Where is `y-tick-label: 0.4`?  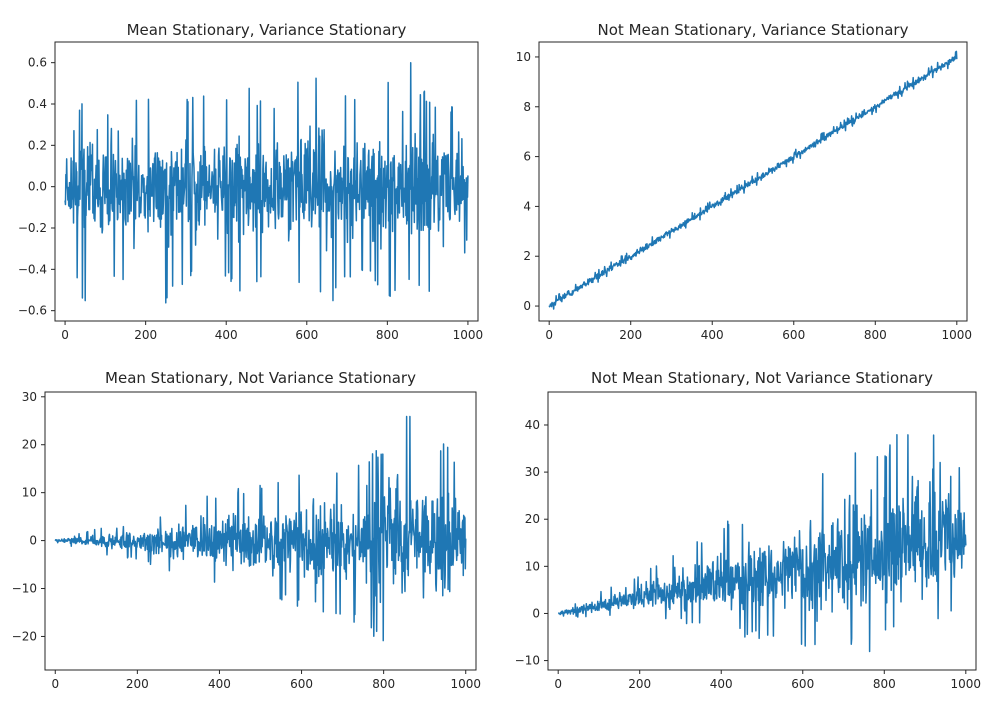
y-tick-label: 0.4 is located at coordinates (37, 104).